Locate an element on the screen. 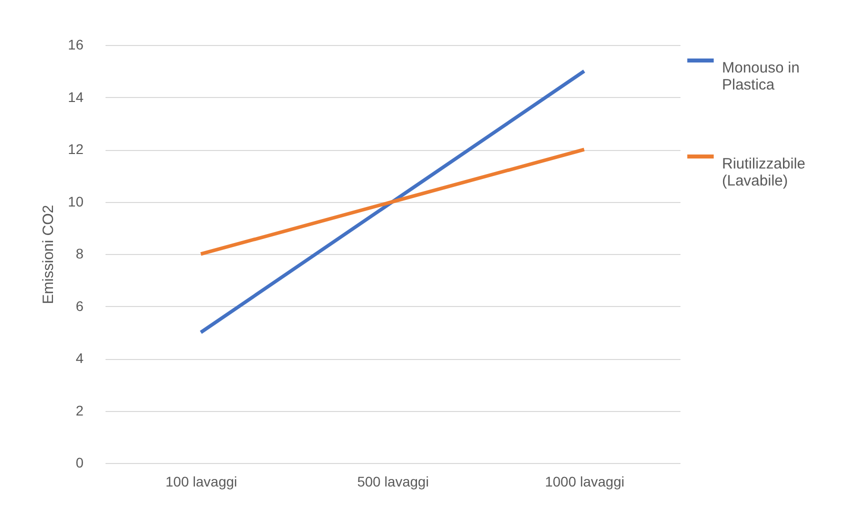 This screenshot has width=865, height=527. y-tick-label: 2 is located at coordinates (80, 410).